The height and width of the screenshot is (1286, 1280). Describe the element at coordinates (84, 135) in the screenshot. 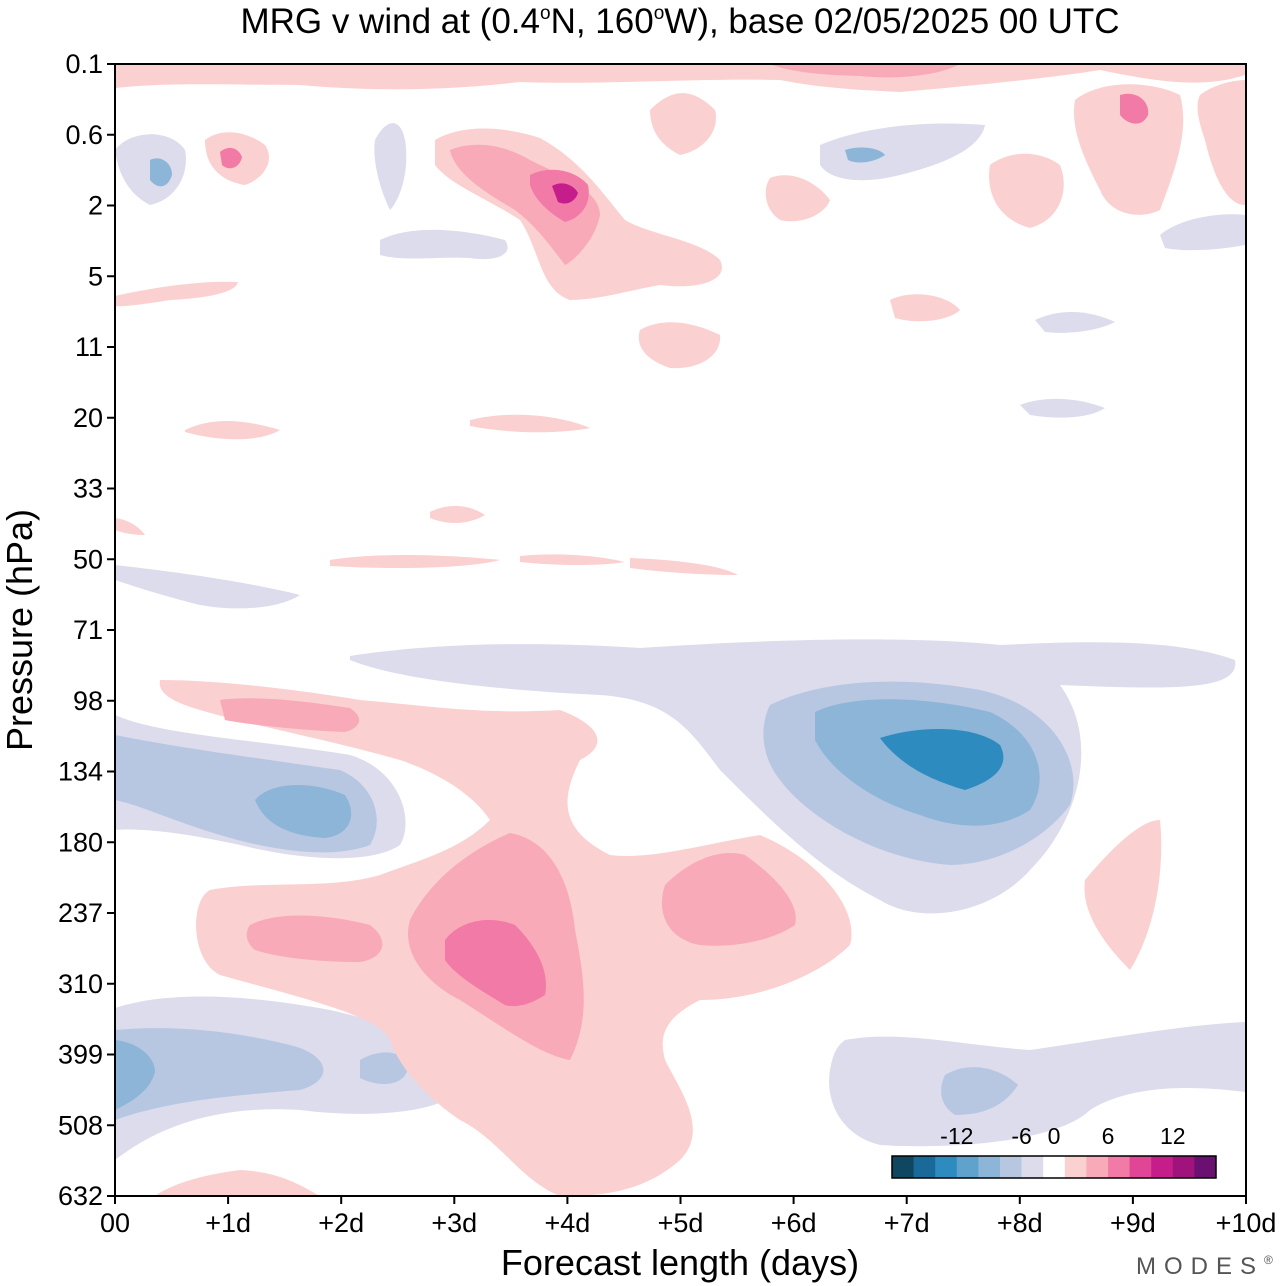

I see `y-tick-label: 0.6` at that location.